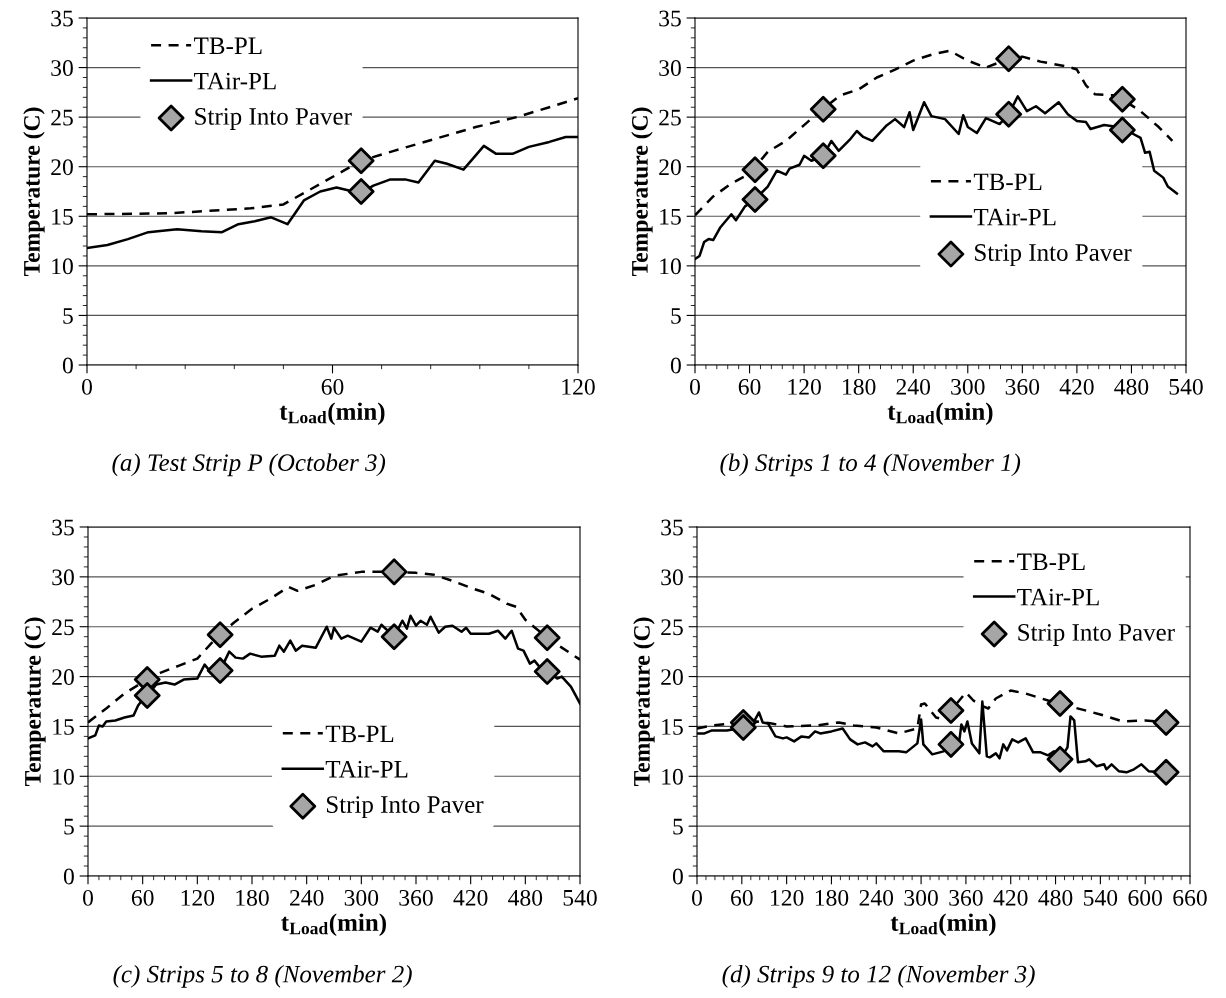 Image resolution: width=1226 pixels, height=998 pixels. What do you see at coordinates (1190, 897) in the screenshot?
I see `x-tick-label: 660` at bounding box center [1190, 897].